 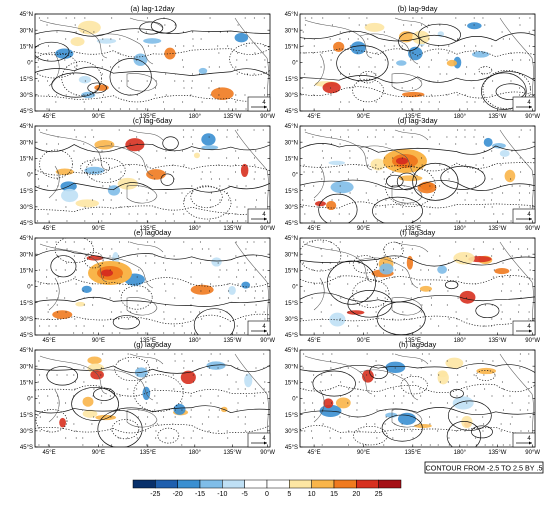 What do you see at coordinates (267, 488) in the screenshot?
I see `colorbar: -25 -20 -15 -10 -5 0 5 10 15 20 25` at bounding box center [267, 488].